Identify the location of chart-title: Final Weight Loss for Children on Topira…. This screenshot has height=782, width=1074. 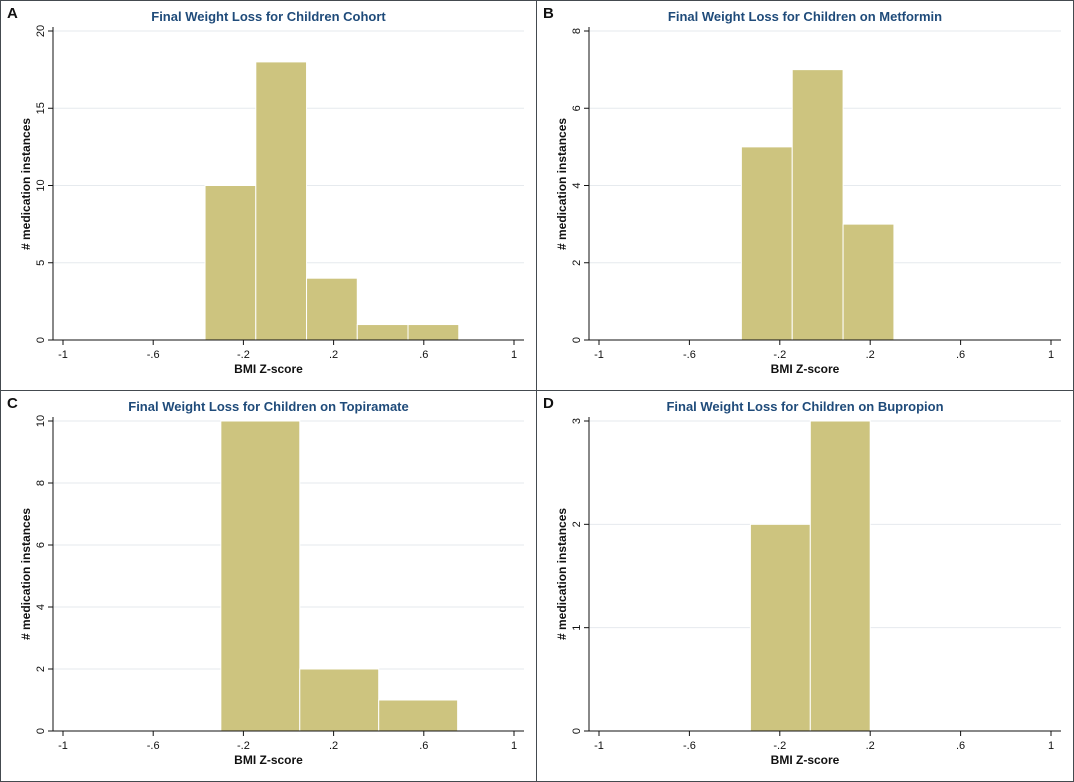
(268, 406).